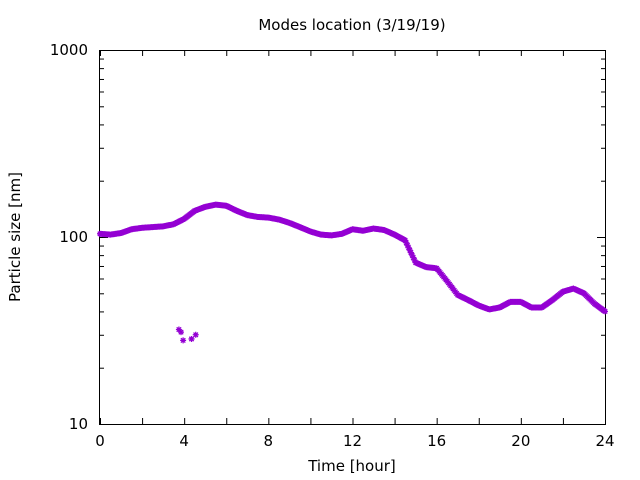  Describe the element at coordinates (604, 441) in the screenshot. I see `x-tick-label: 24` at that location.